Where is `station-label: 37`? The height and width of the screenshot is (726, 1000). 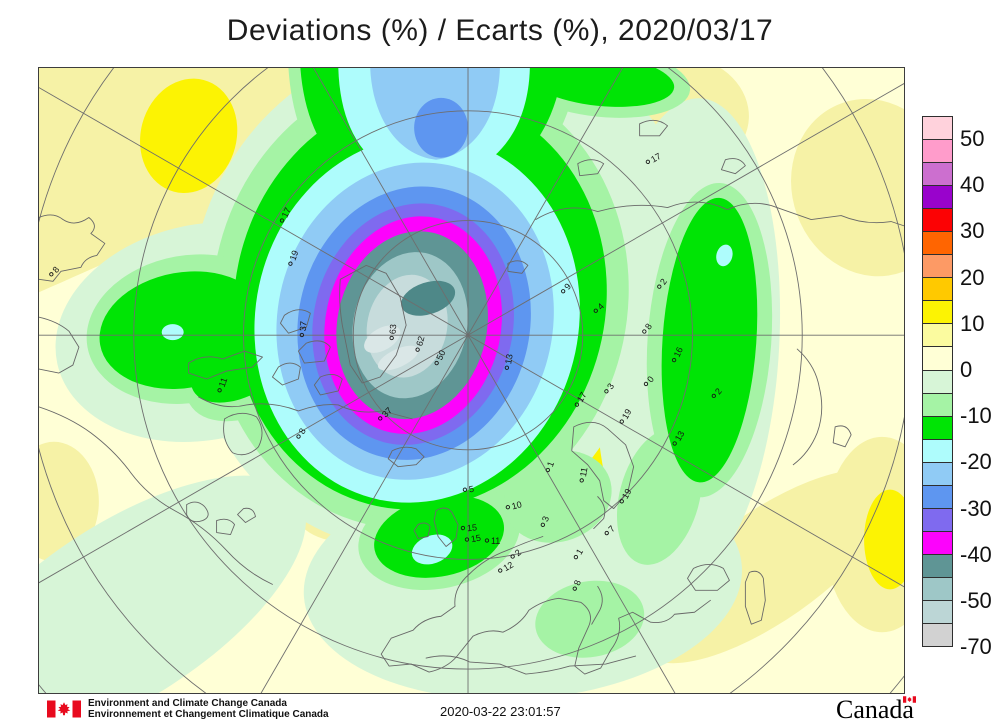 station-label: 37 is located at coordinates (303, 329).